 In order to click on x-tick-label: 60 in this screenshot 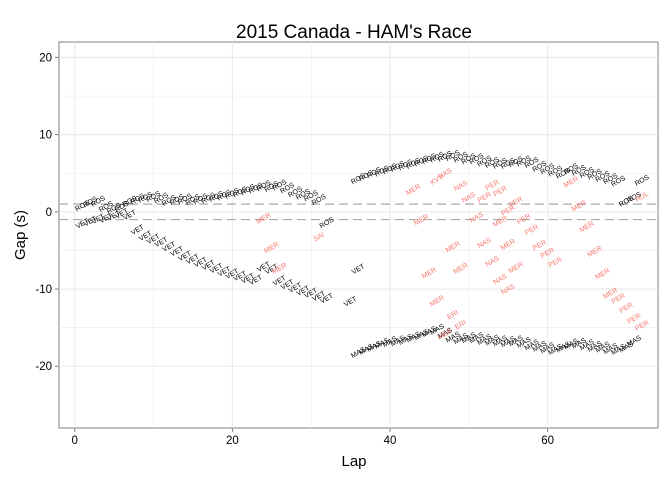, I will do `click(547, 441)`.